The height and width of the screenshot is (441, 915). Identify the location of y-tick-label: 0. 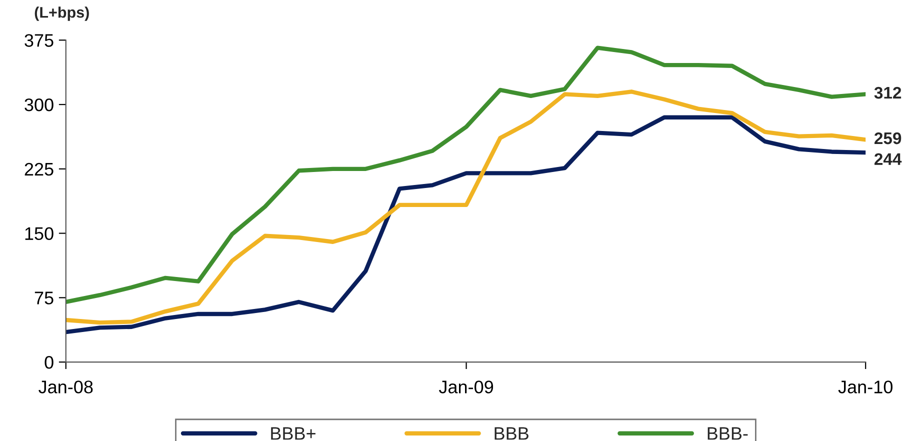
(49, 362).